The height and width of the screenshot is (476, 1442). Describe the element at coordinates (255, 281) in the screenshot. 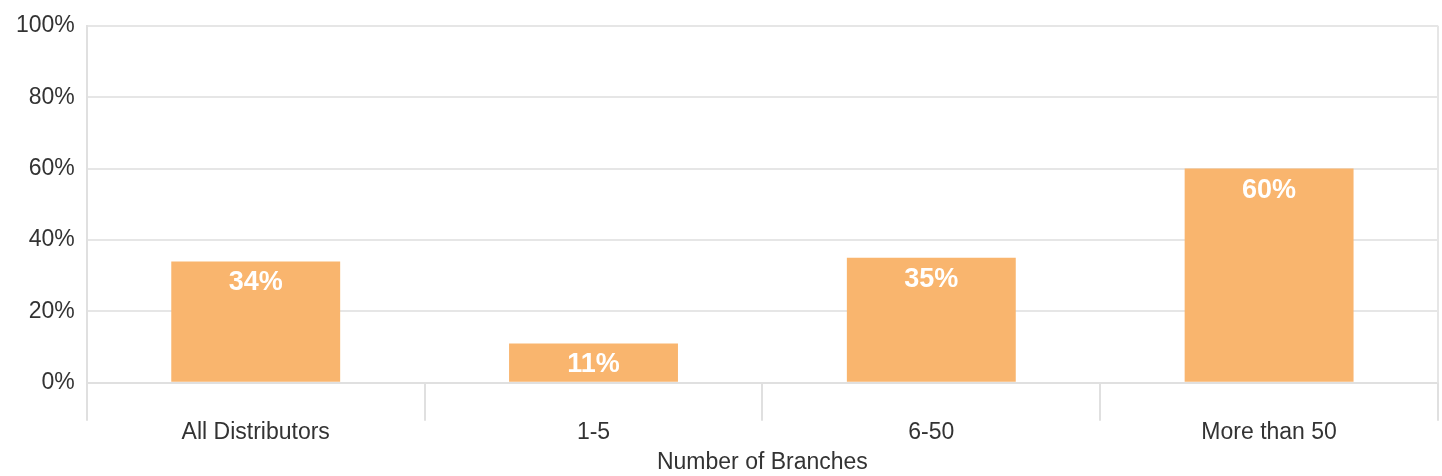

I see `data-label: 34%` at that location.